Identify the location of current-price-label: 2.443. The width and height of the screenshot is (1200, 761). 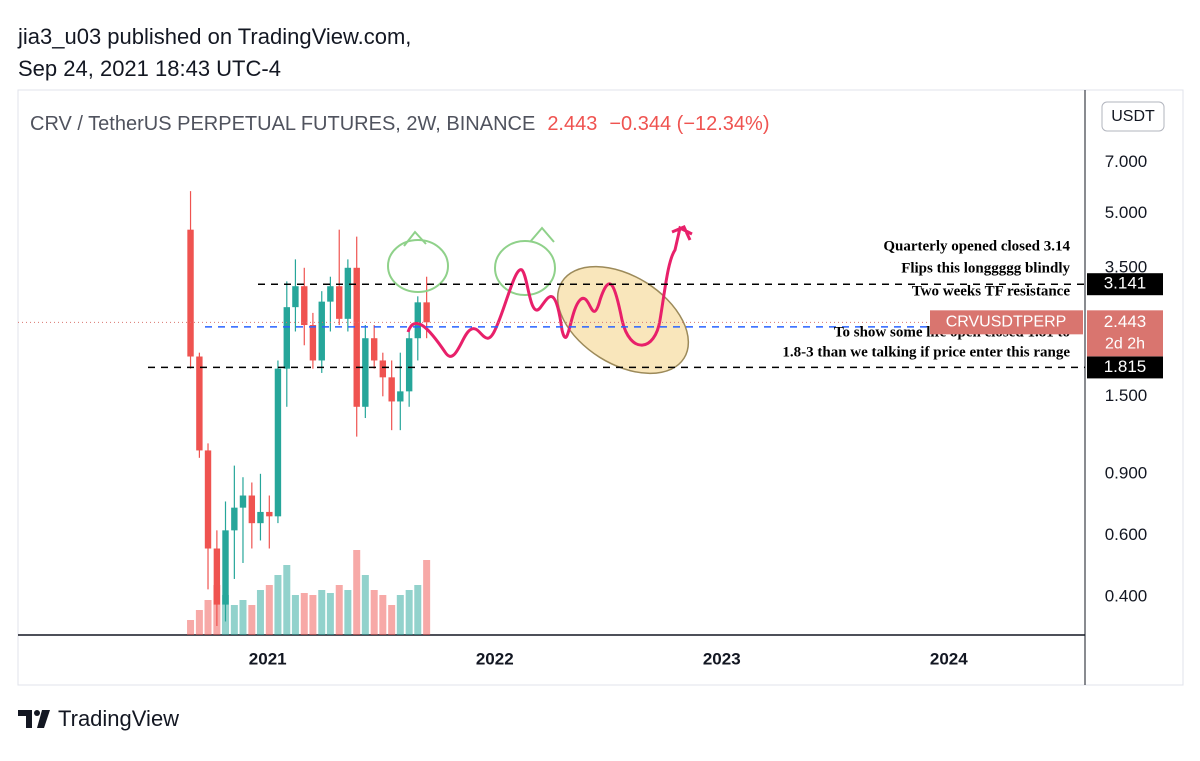
(1125, 321).